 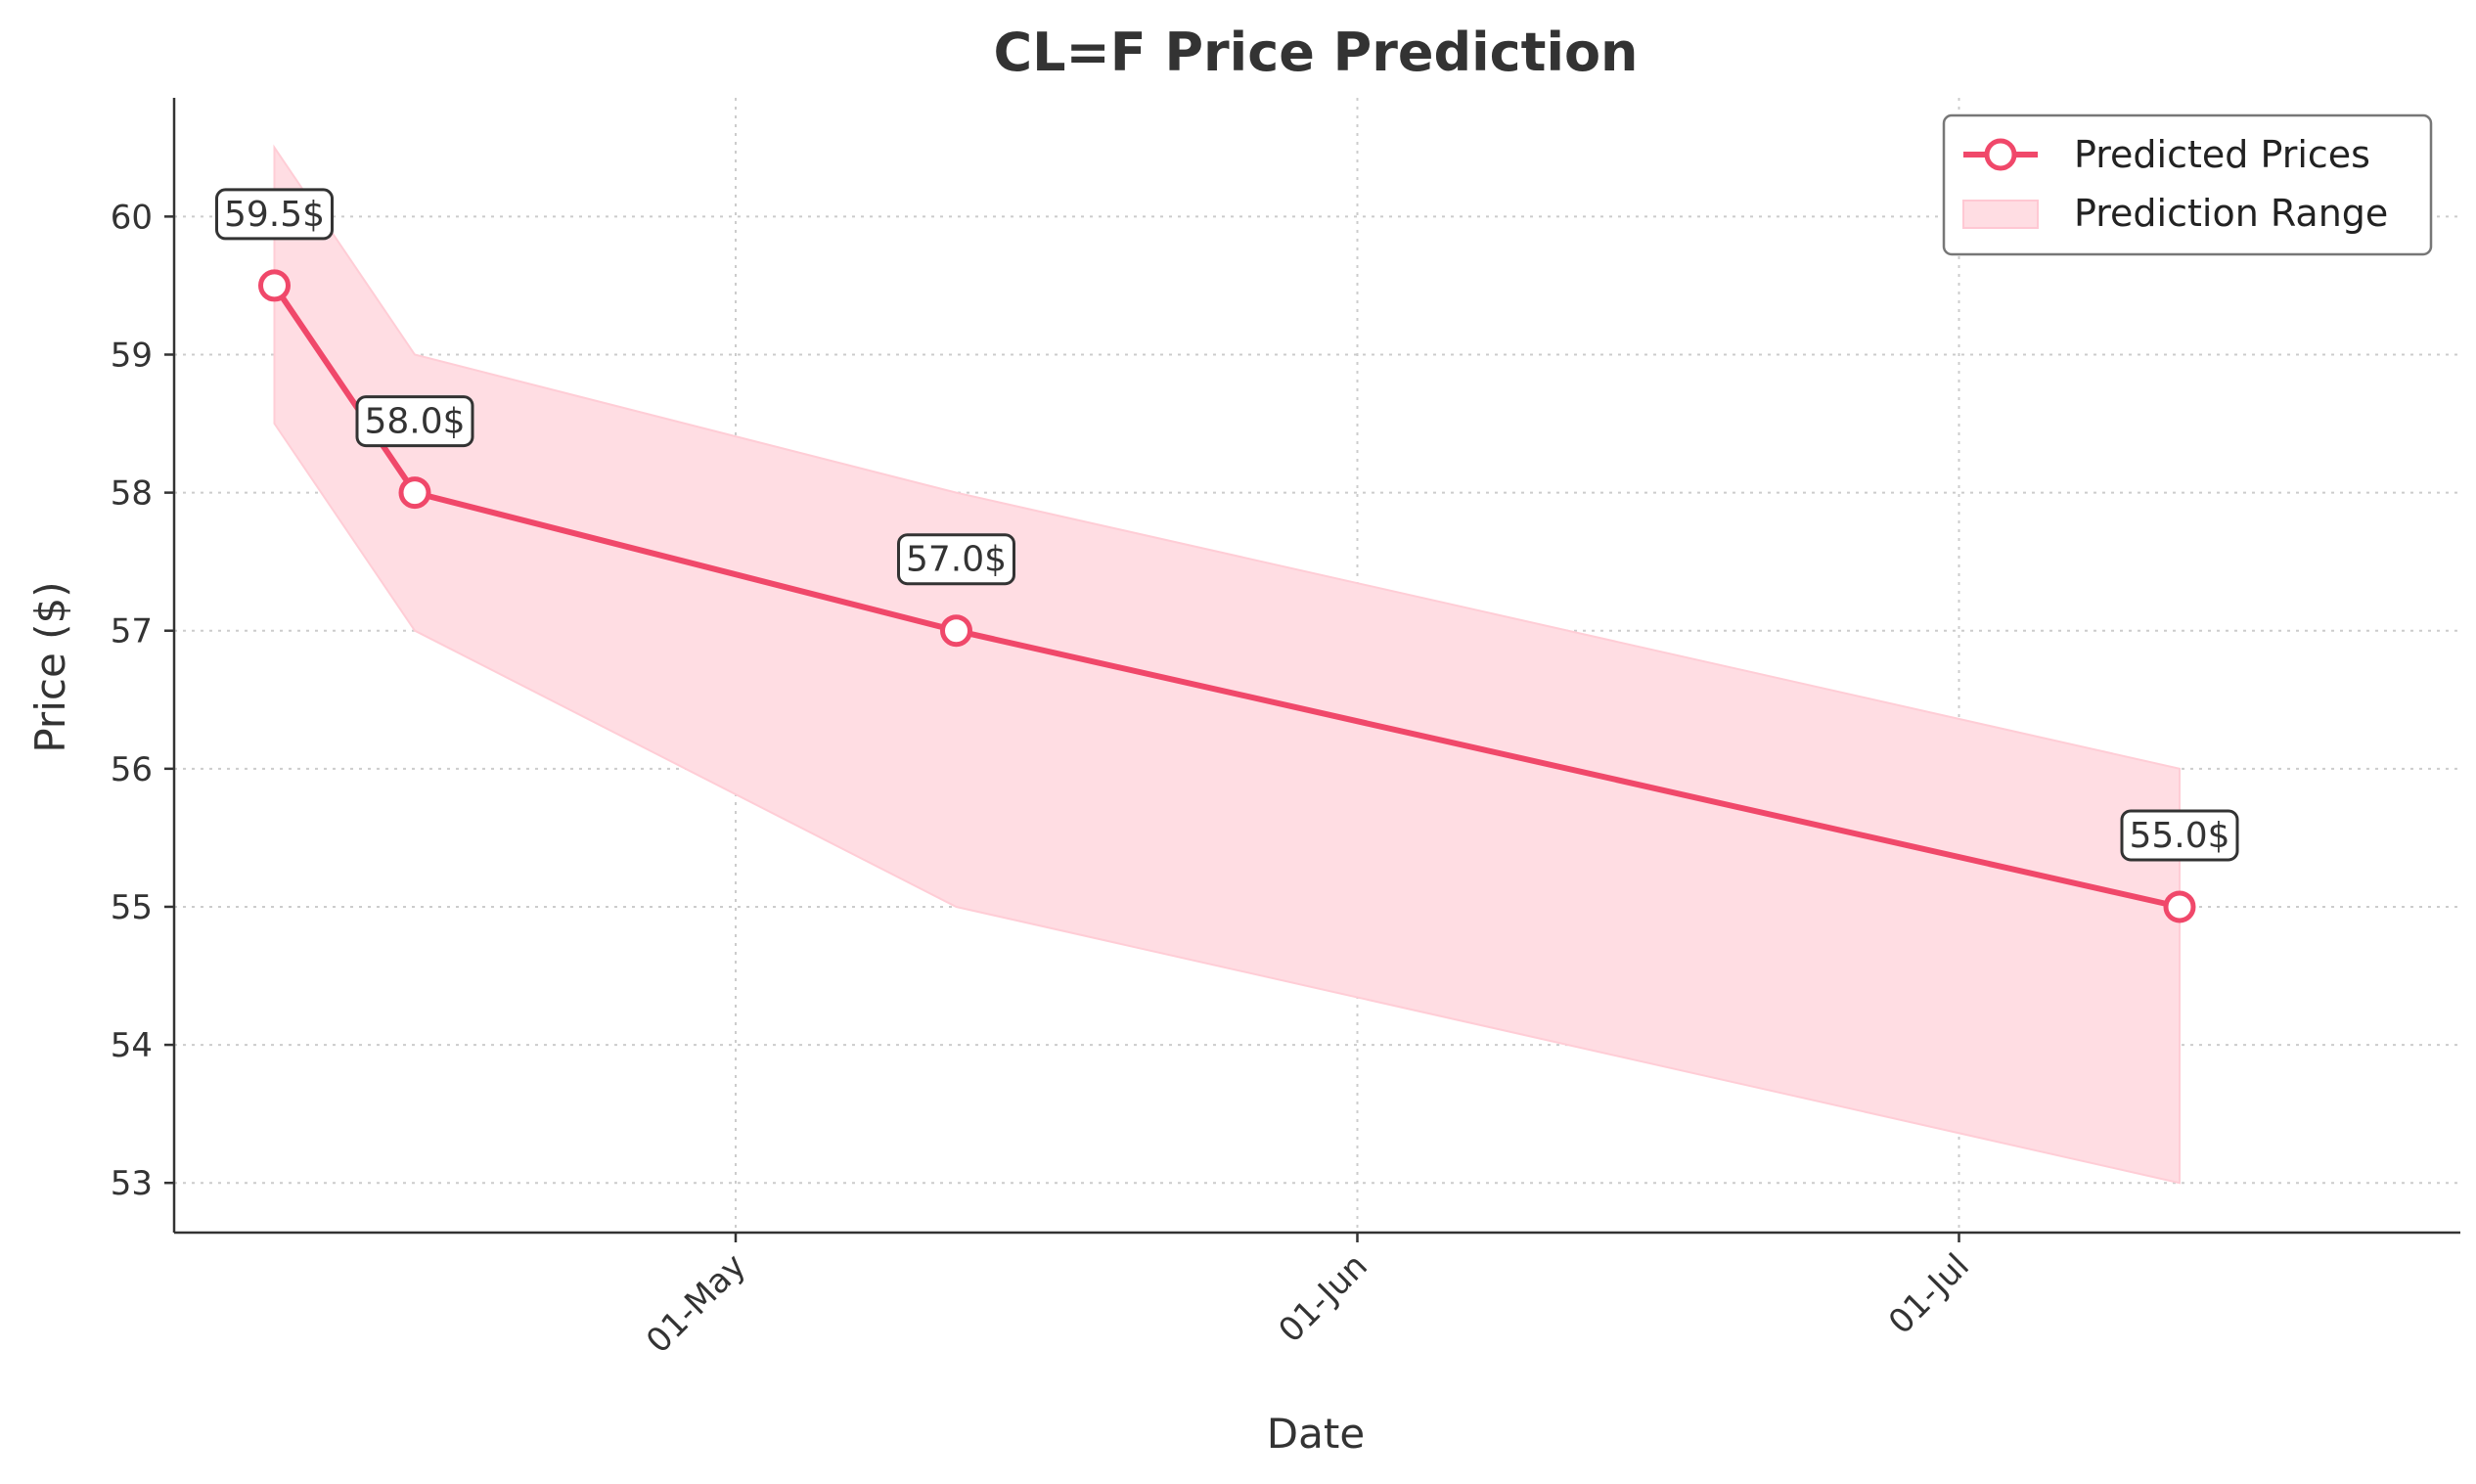 I want to click on chart-title: CL=F Price Prediction, so click(x=1317, y=52).